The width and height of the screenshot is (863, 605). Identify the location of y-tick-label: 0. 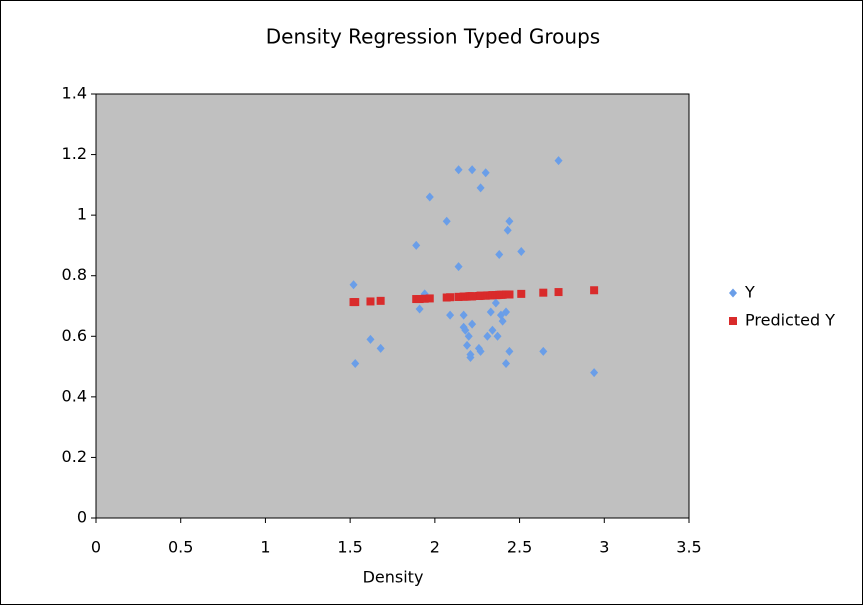
(82, 517).